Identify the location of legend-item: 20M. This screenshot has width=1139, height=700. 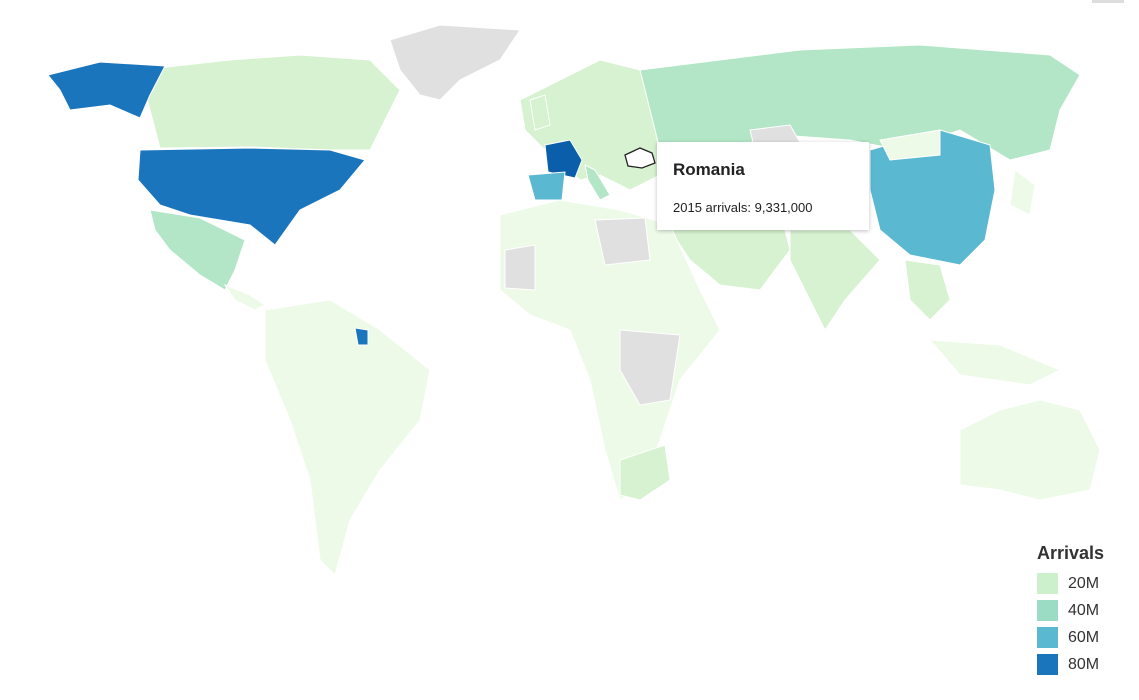
(1070, 583).